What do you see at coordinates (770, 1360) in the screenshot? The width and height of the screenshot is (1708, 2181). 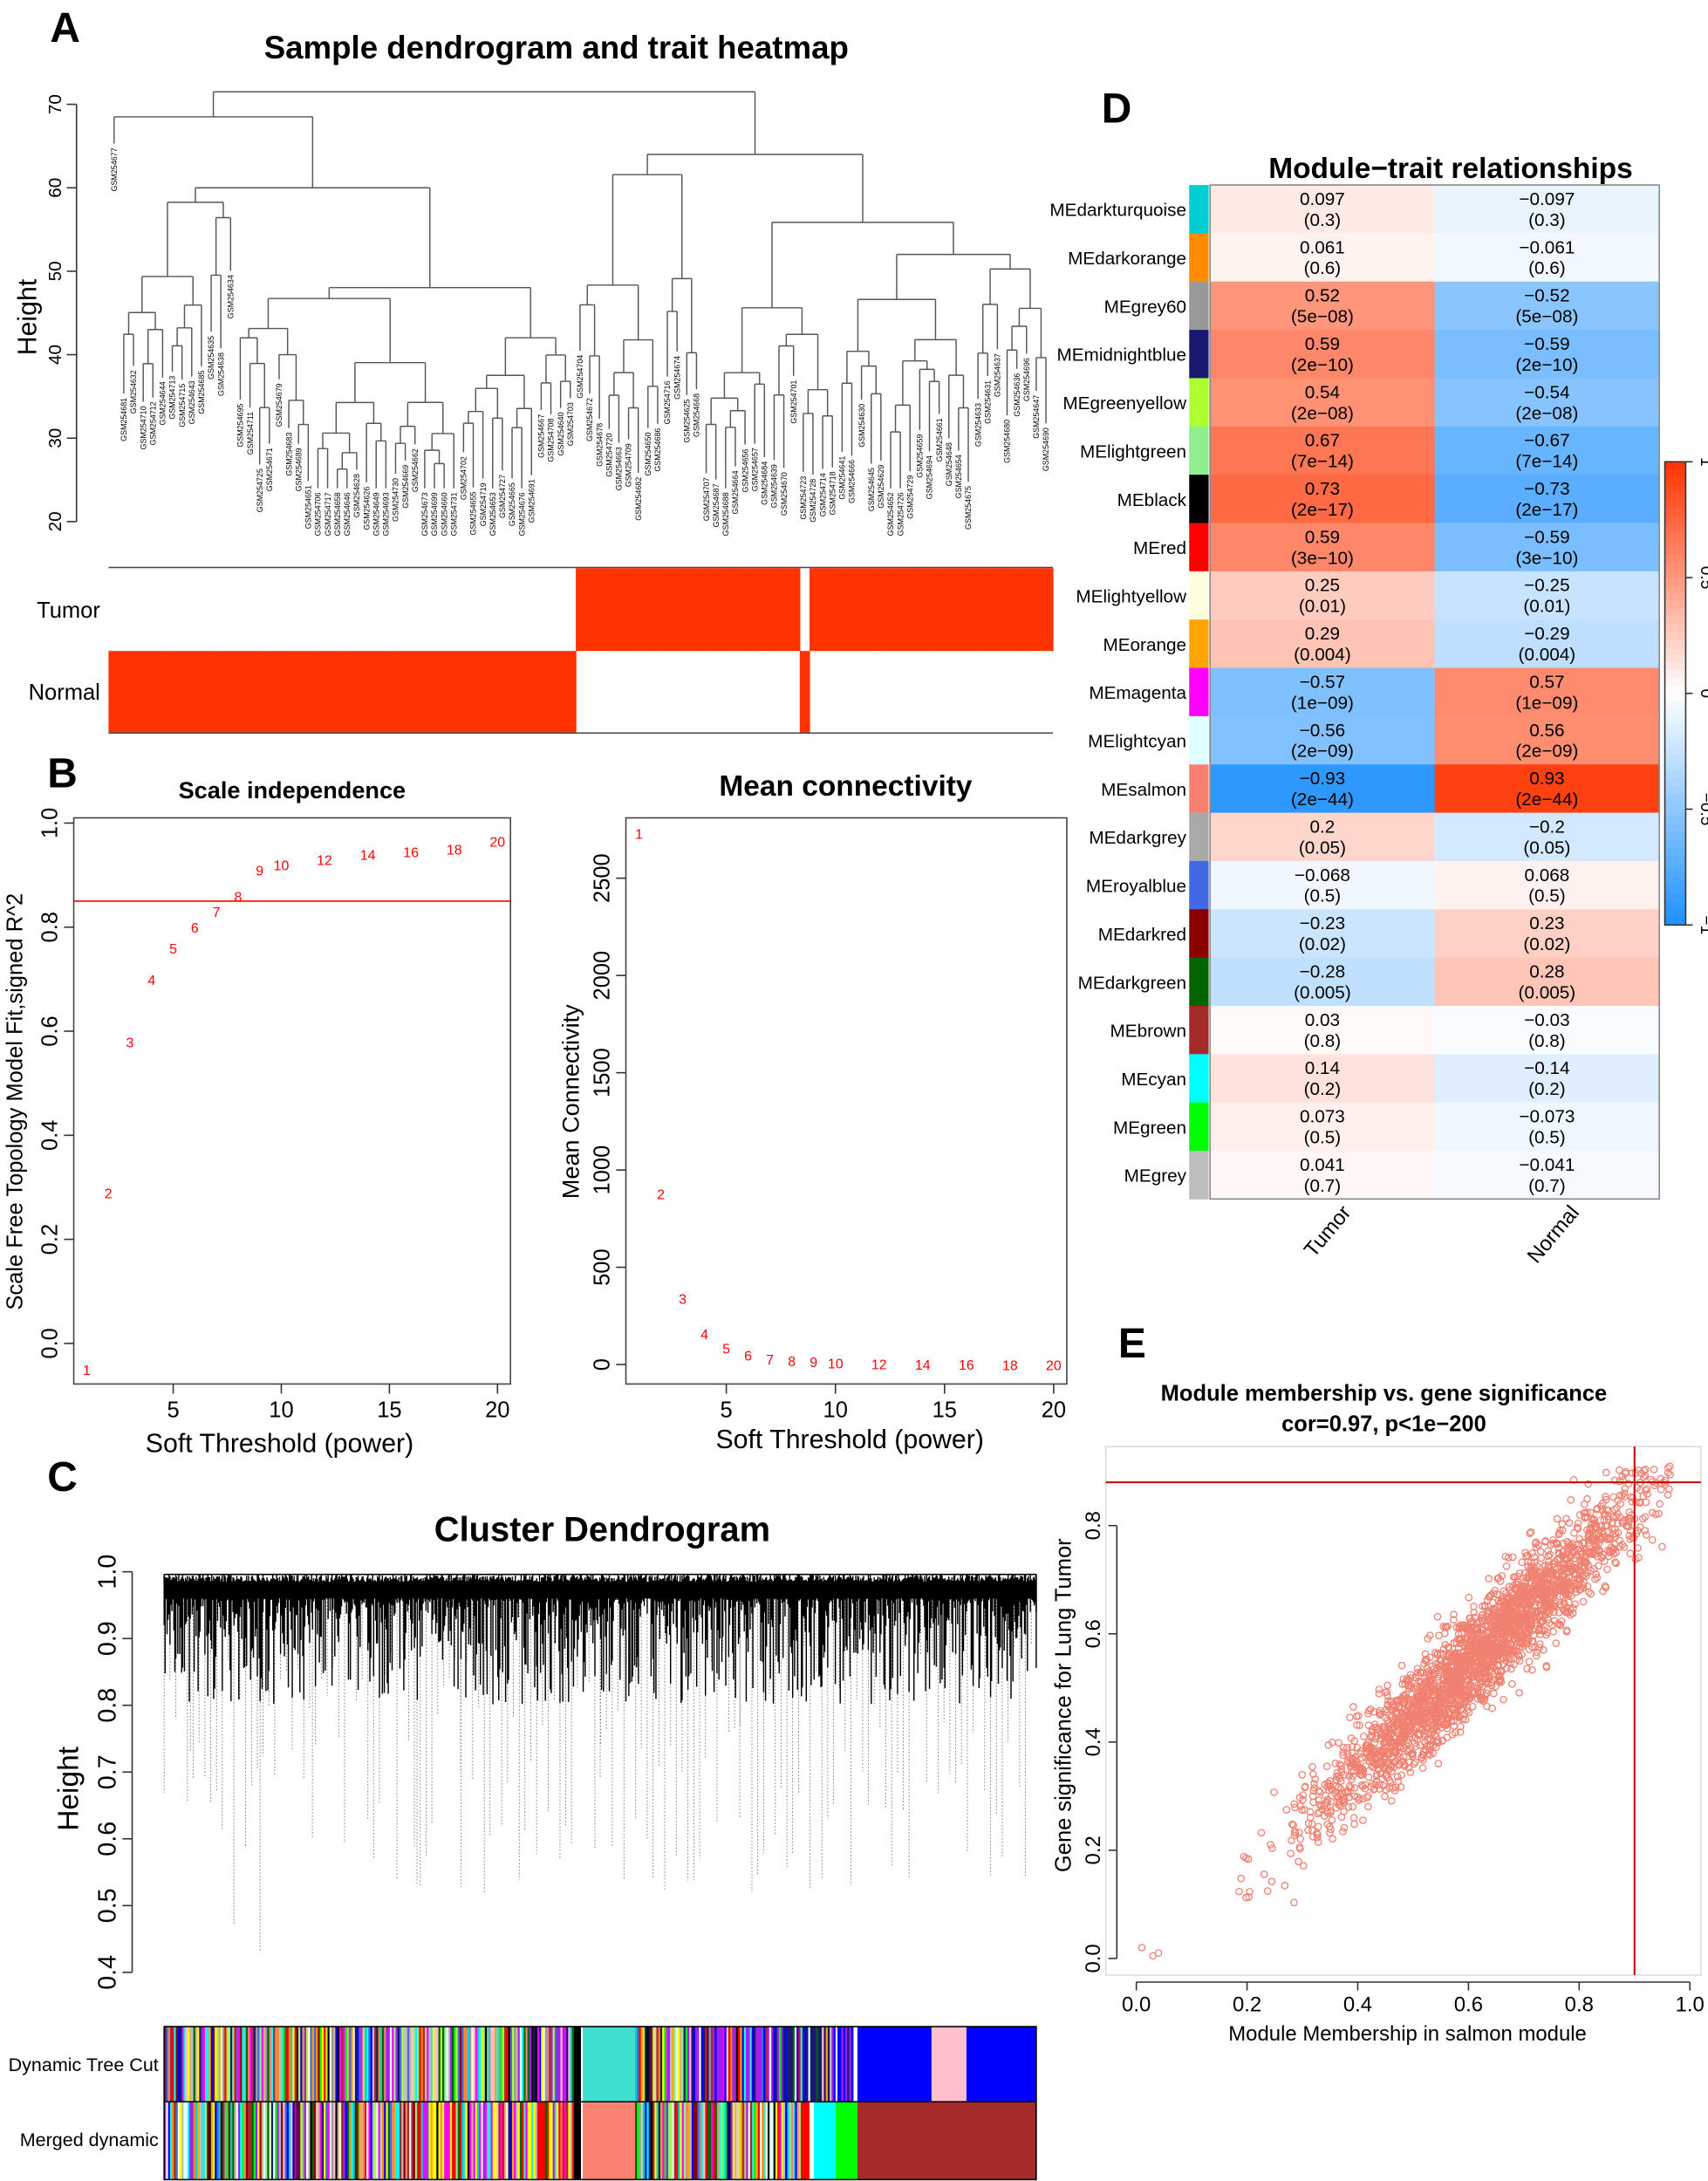 I see `data-point-label: 7` at bounding box center [770, 1360].